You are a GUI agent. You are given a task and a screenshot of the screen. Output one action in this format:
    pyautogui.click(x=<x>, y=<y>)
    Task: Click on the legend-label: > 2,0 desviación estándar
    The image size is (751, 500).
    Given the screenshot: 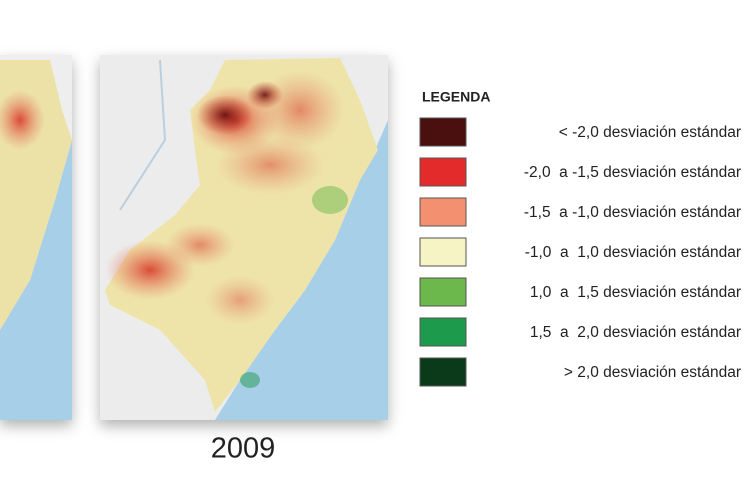 What is the action you would take?
    pyautogui.click(x=652, y=372)
    